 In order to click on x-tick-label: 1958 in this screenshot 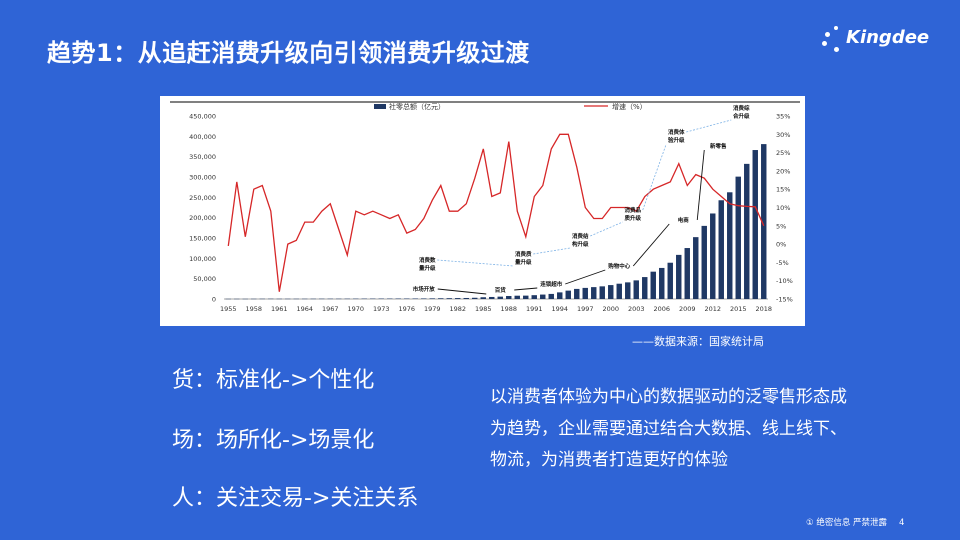, I will do `click(253, 309)`.